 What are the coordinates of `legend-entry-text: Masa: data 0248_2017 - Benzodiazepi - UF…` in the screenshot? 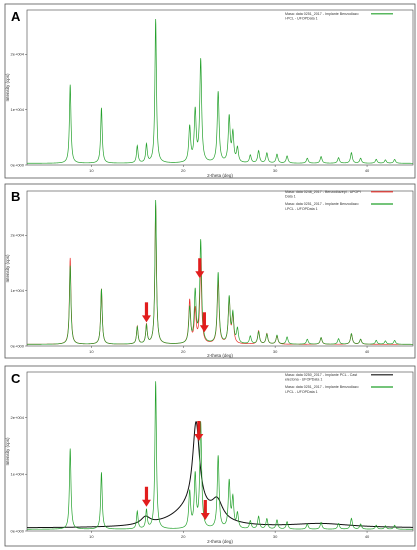 It's located at (323, 192).